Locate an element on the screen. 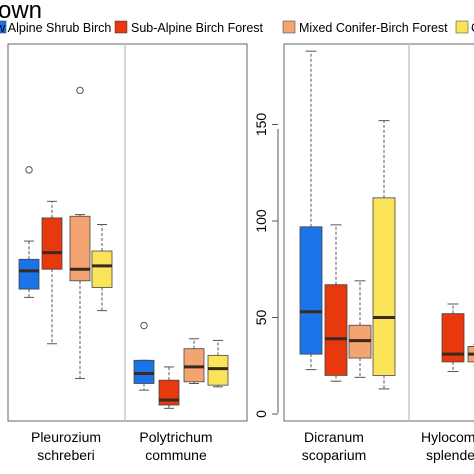 The width and height of the screenshot is (474, 474). category-label-dicranum-line2: scoparium is located at coordinates (334, 455).